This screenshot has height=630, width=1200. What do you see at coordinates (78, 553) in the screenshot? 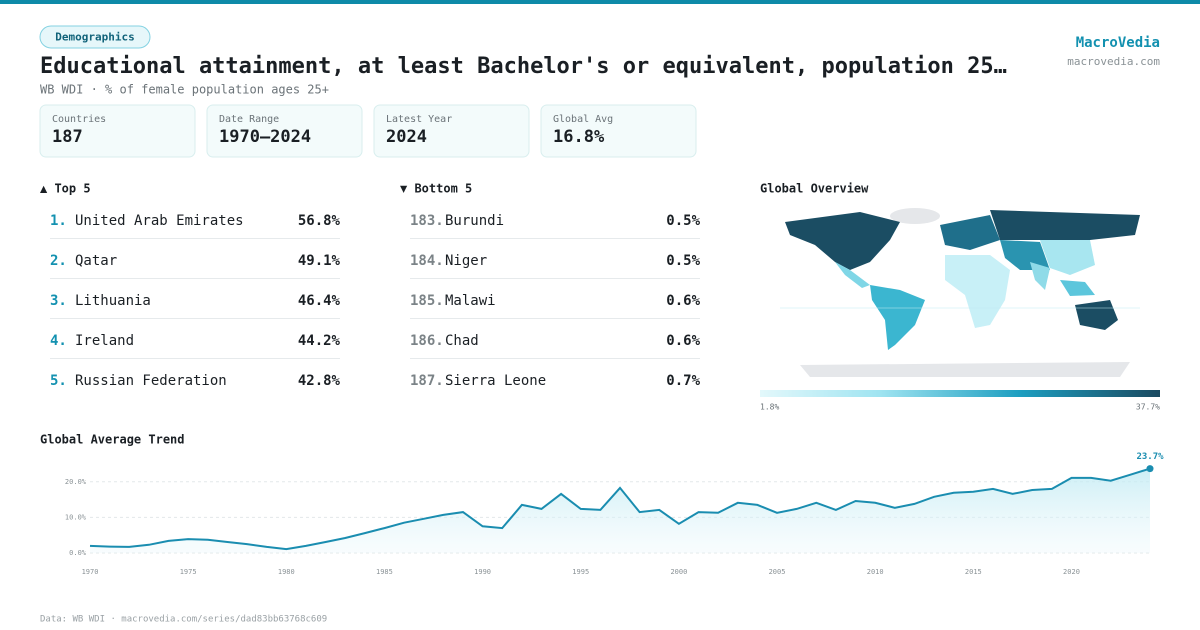
I see `y-tick-label: 0.0%` at bounding box center [78, 553].